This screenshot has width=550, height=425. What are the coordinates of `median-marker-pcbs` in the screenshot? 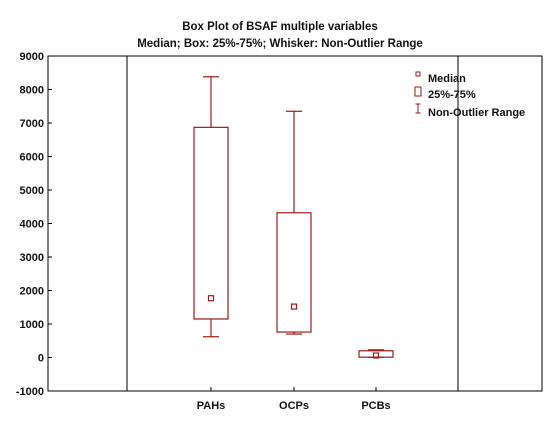 It's located at (376, 355).